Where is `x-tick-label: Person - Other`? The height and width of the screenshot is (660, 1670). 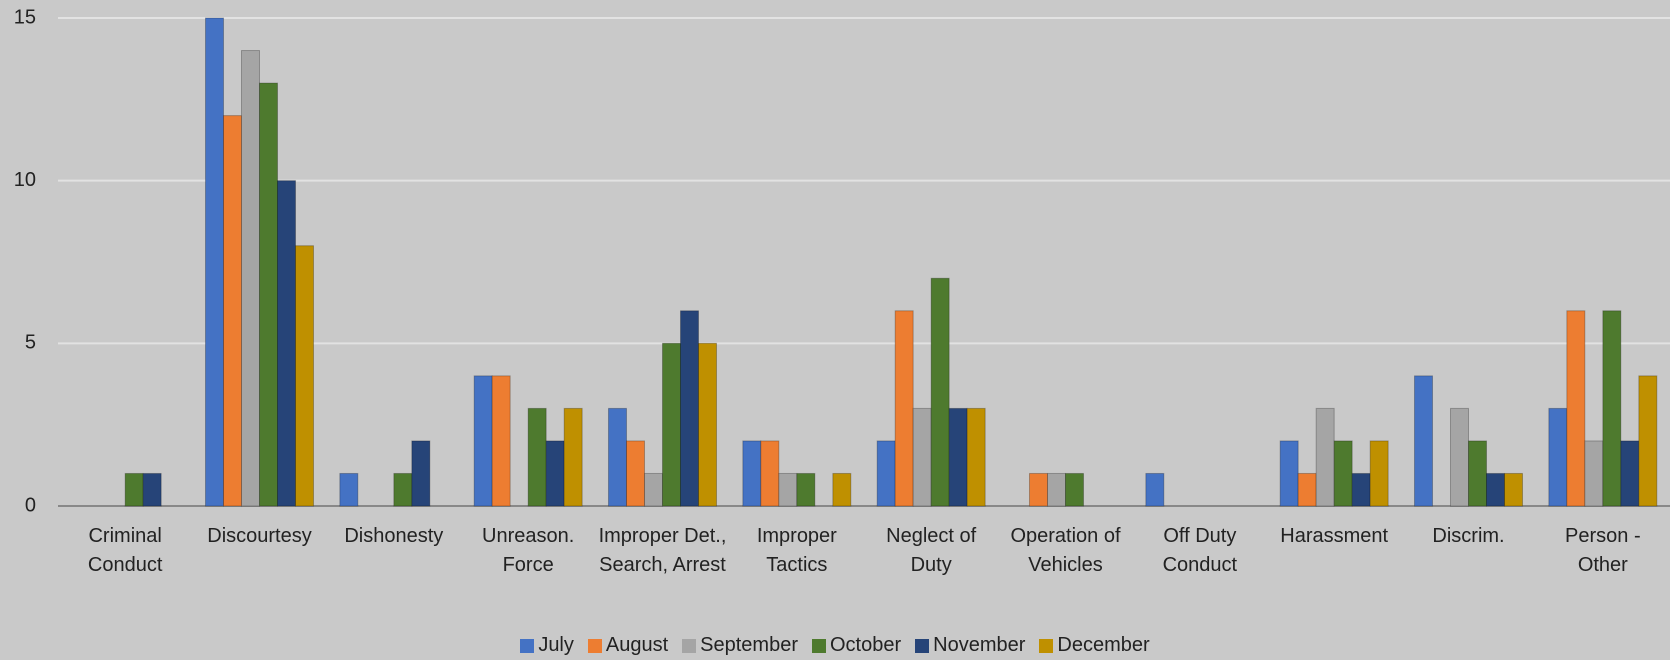 x-tick-label: Person - Other is located at coordinates (1603, 550).